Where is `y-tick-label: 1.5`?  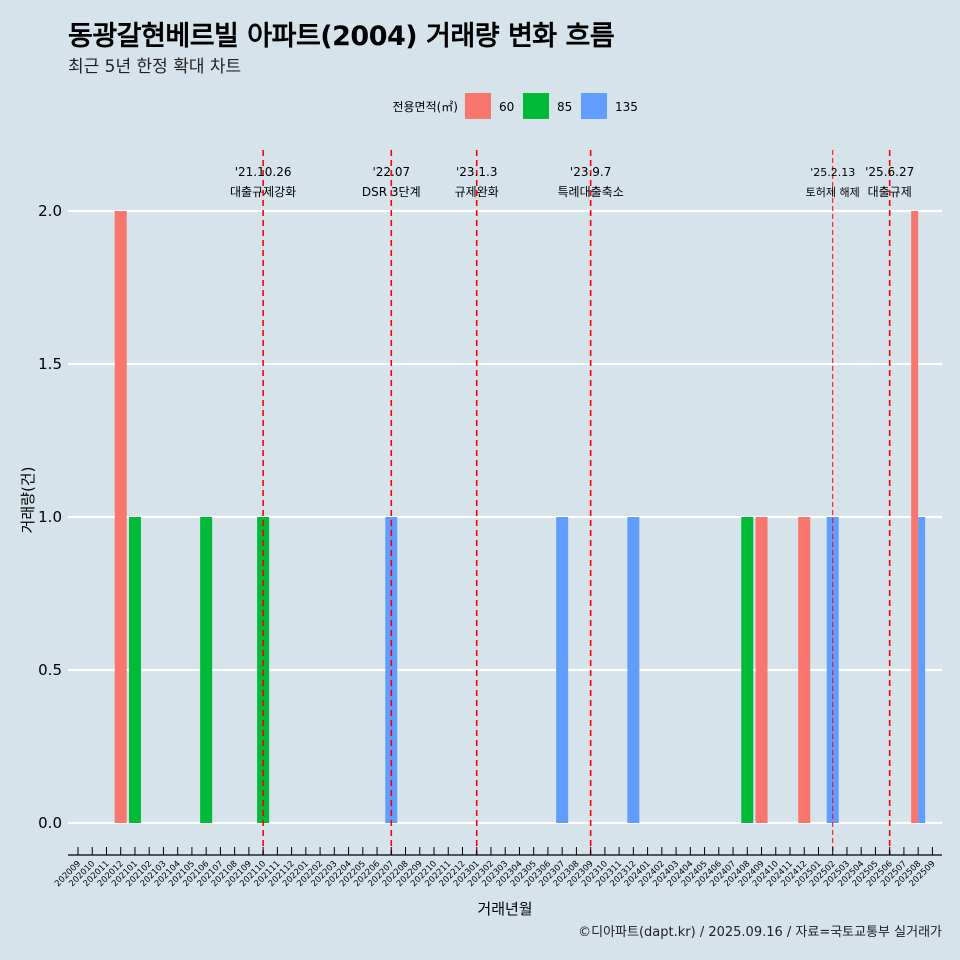
y-tick-label: 1.5 is located at coordinates (50, 364).